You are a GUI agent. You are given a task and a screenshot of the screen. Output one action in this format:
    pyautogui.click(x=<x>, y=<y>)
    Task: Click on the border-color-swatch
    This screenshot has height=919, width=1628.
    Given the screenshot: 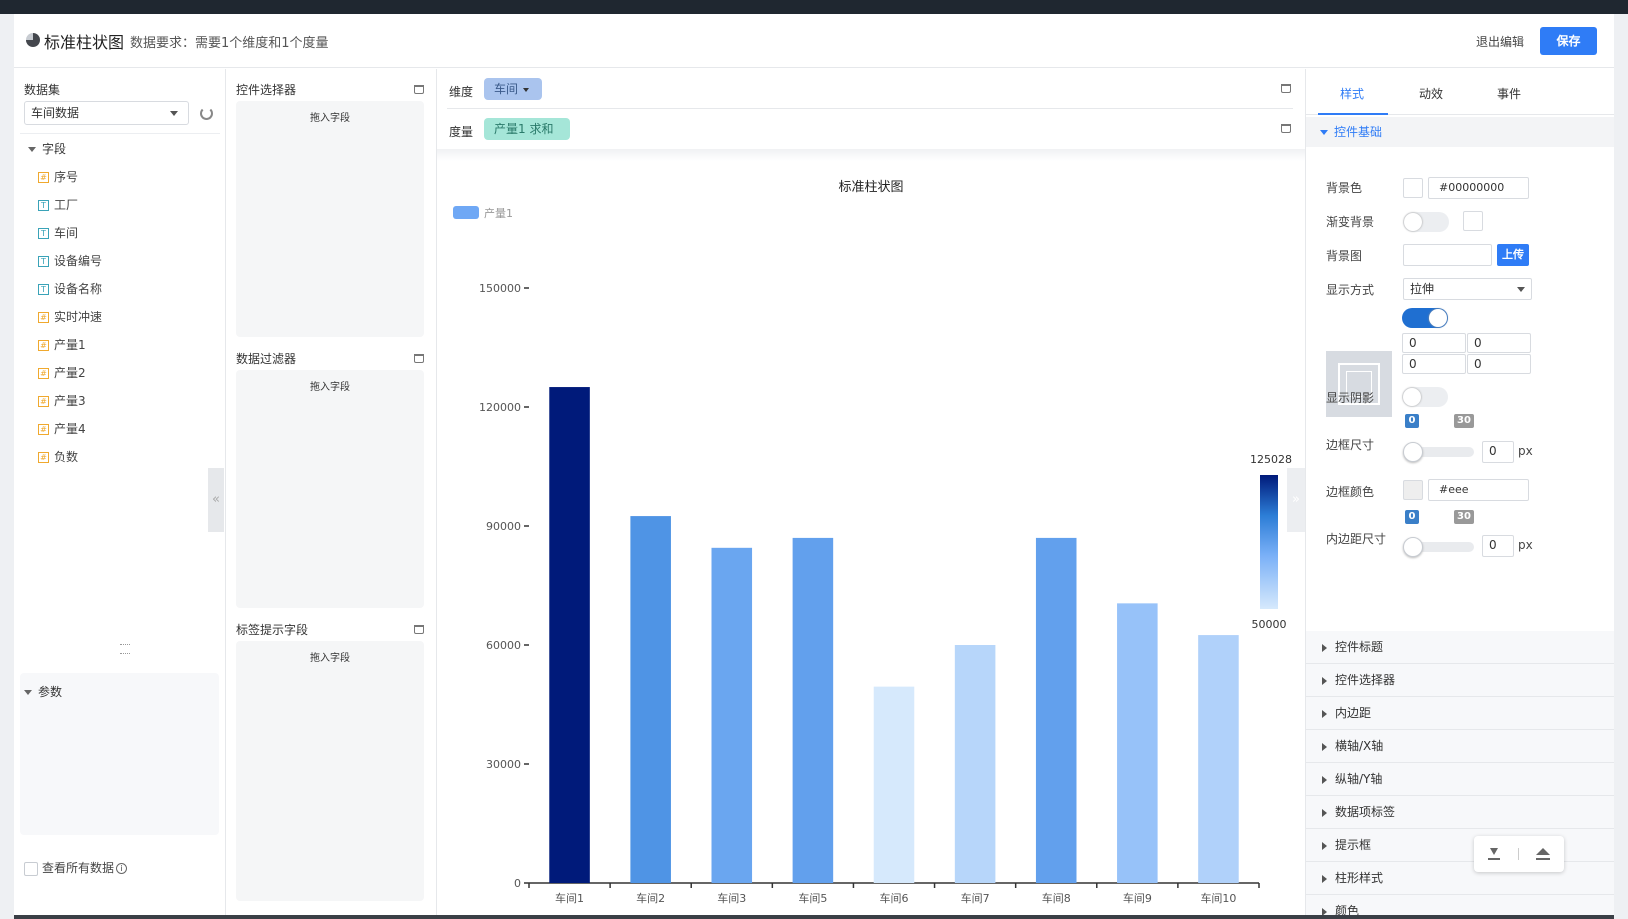 What is the action you would take?
    pyautogui.click(x=1413, y=490)
    